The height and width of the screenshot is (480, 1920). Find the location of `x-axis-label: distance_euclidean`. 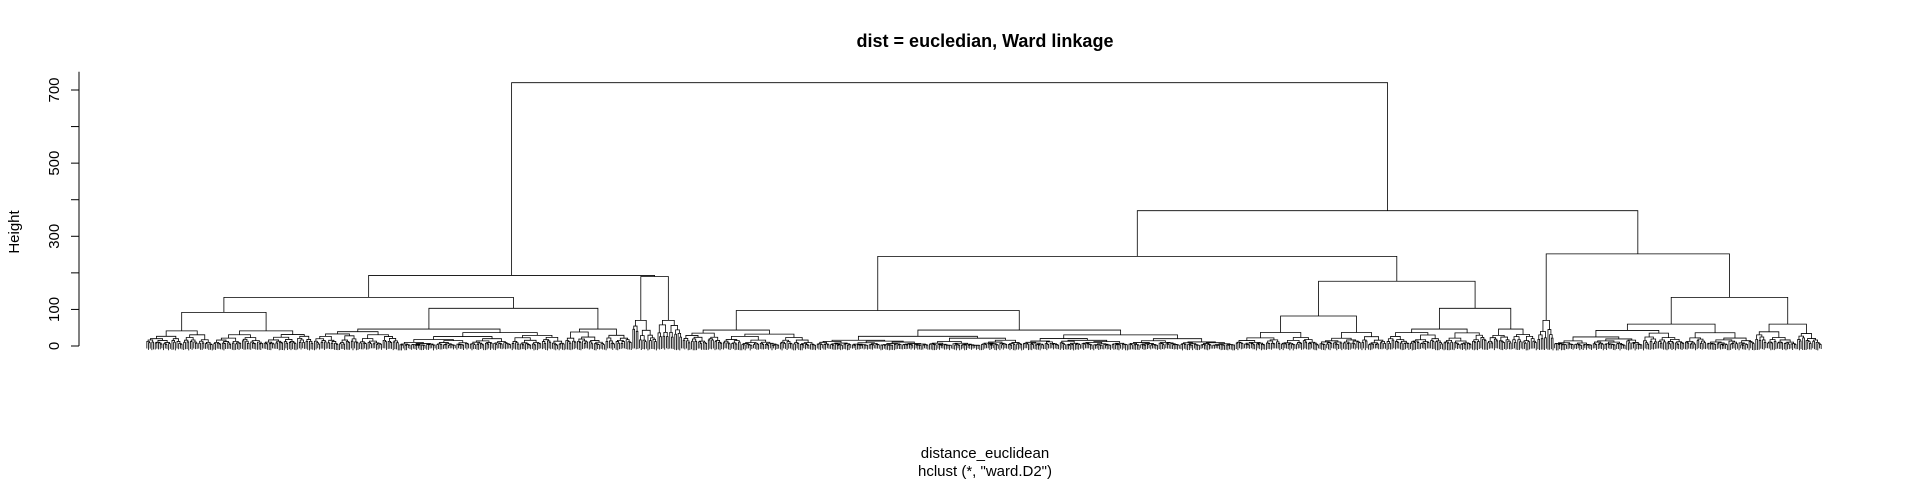

x-axis-label: distance_euclidean is located at coordinates (985, 453).